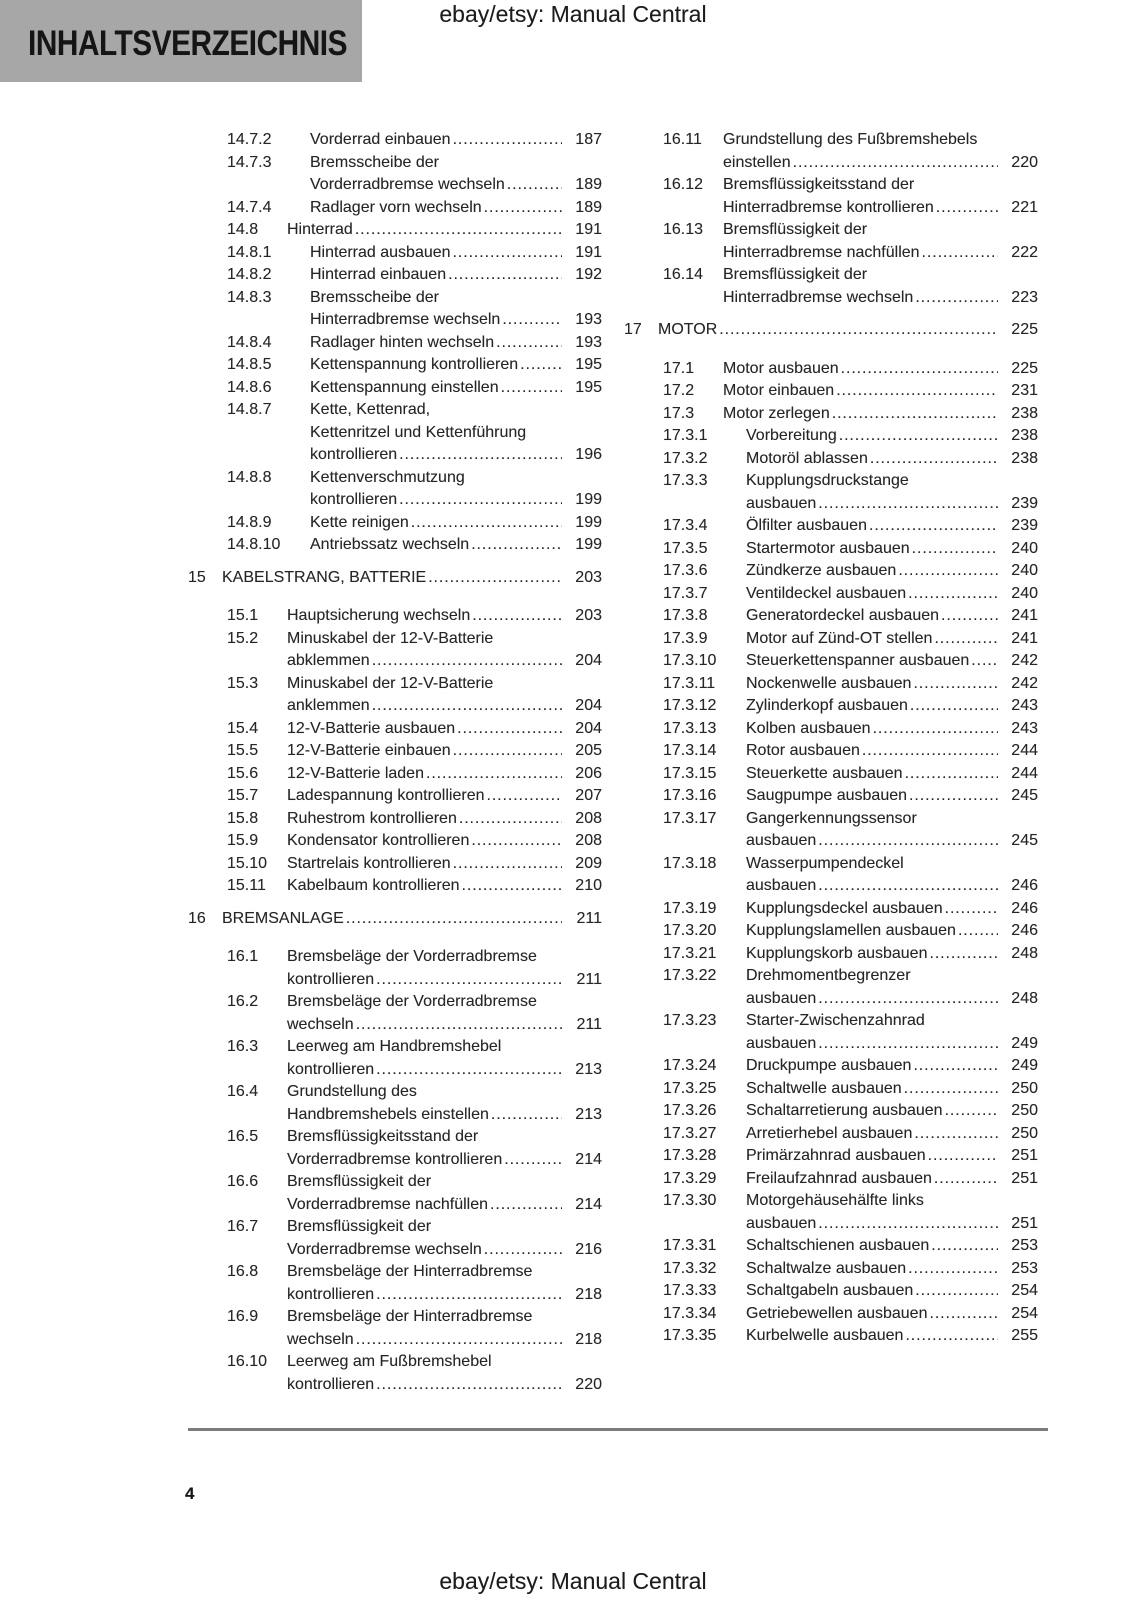 This screenshot has width=1130, height=1600. What do you see at coordinates (436, 309) in the screenshot?
I see `section-title: Bremsscheibe der Hinterradbremse wechseln` at bounding box center [436, 309].